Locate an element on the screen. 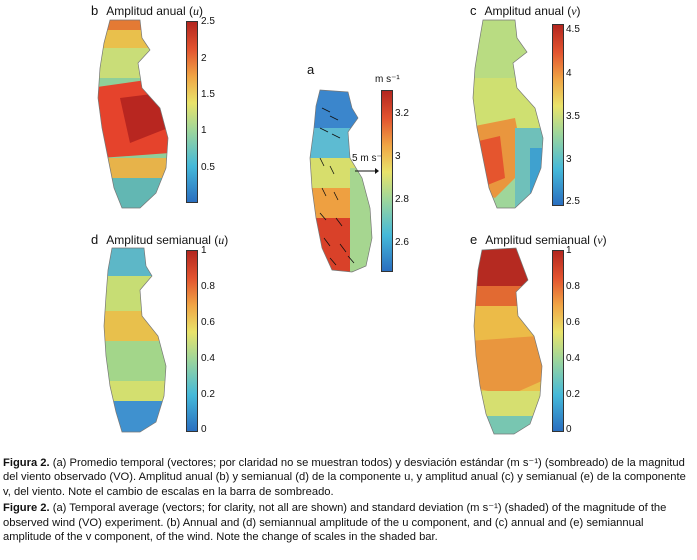  panel-d-map is located at coordinates (135, 340).